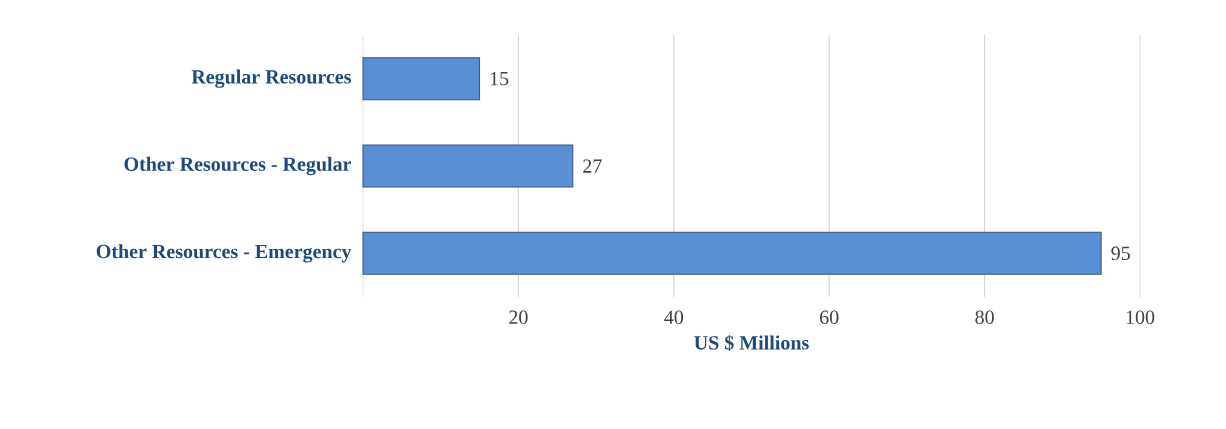 This screenshot has width=1226, height=429. I want to click on x-axis-title: US $ Millions, so click(751, 342).